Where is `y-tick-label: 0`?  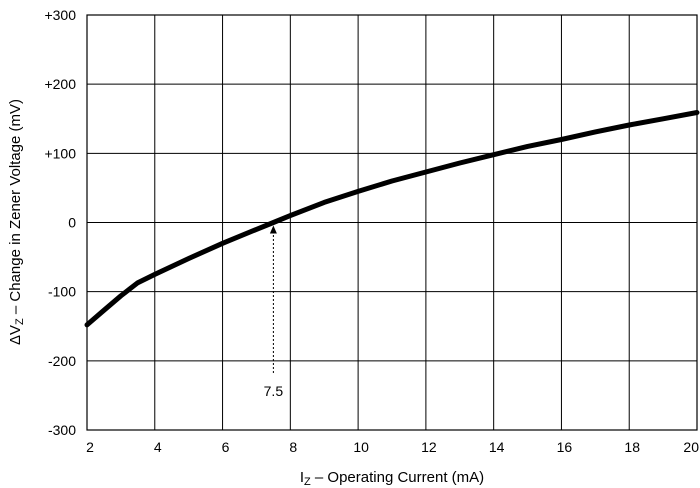 y-tick-label: 0 is located at coordinates (72, 223).